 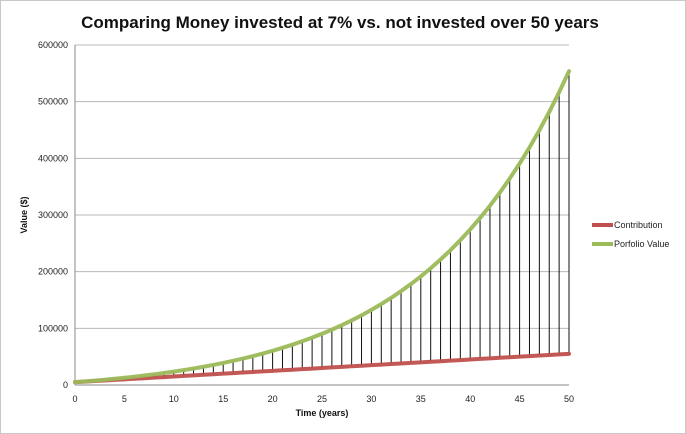 I want to click on y-axis-label: Value ($), so click(x=24, y=214).